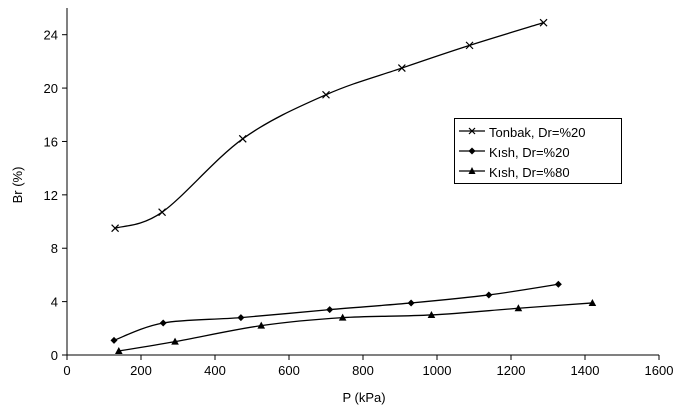  I want to click on legend-line-triangle-marker-icon, so click(472, 170).